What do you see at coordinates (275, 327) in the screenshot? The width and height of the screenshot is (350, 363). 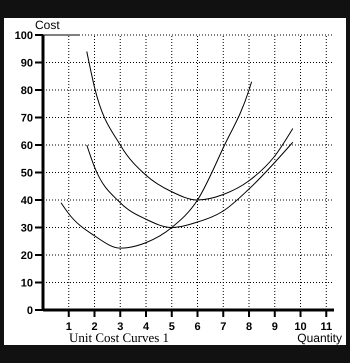 I see `x-tick-label: 9` at bounding box center [275, 327].